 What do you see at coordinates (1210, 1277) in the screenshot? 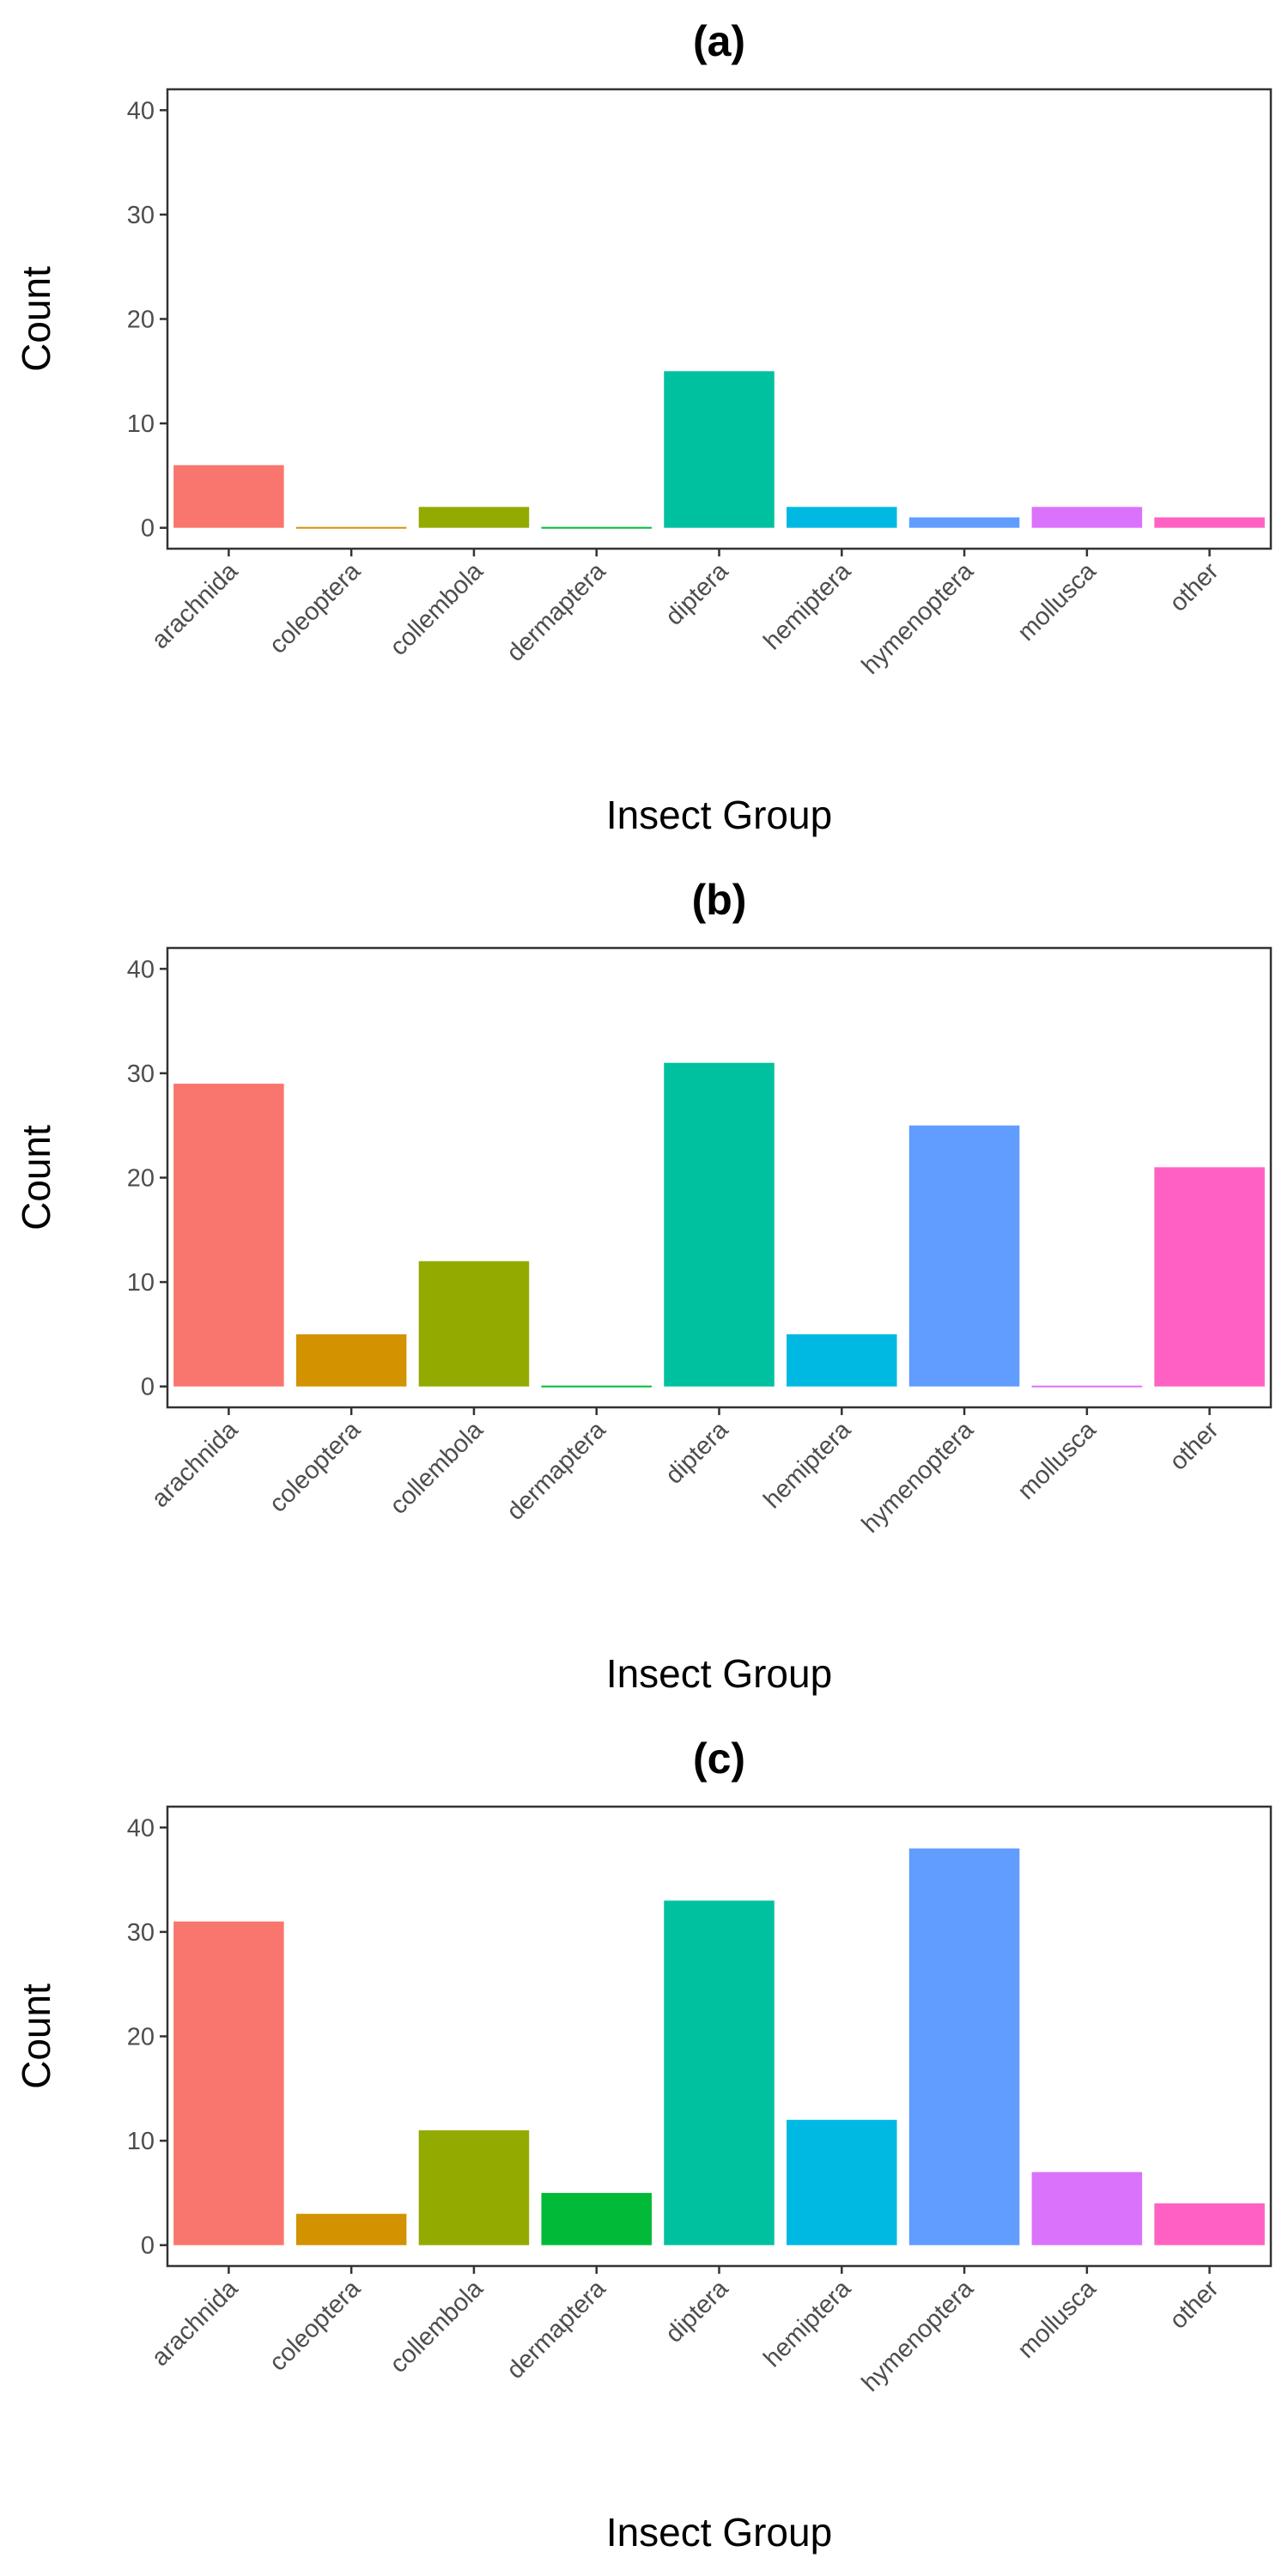
I see `bar-other: other: 21` at bounding box center [1210, 1277].